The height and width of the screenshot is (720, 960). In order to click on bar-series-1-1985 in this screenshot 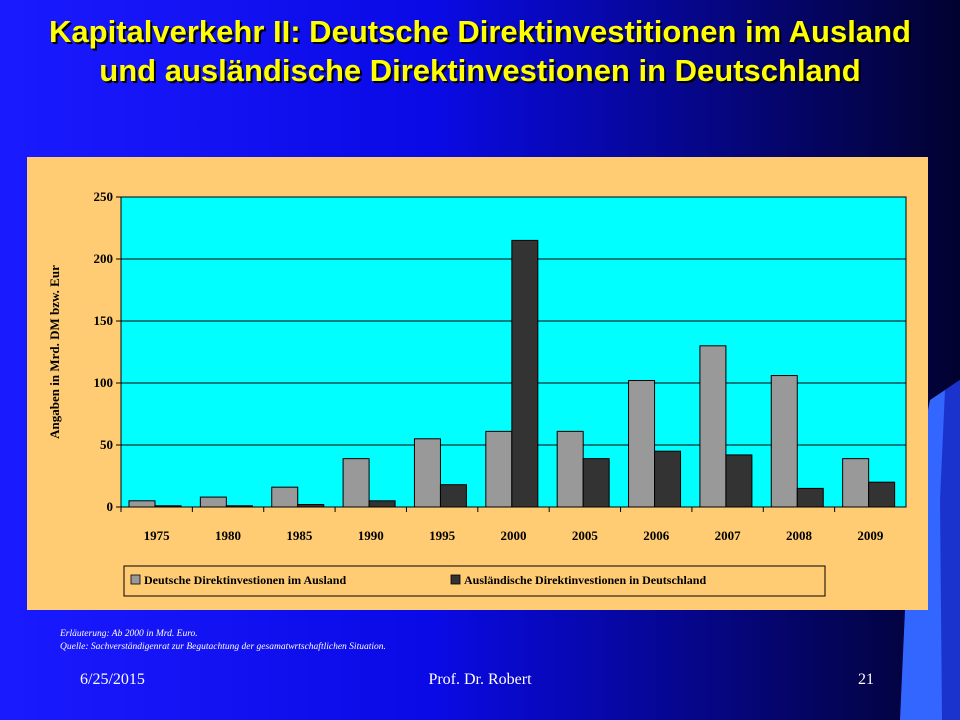, I will do `click(285, 497)`.